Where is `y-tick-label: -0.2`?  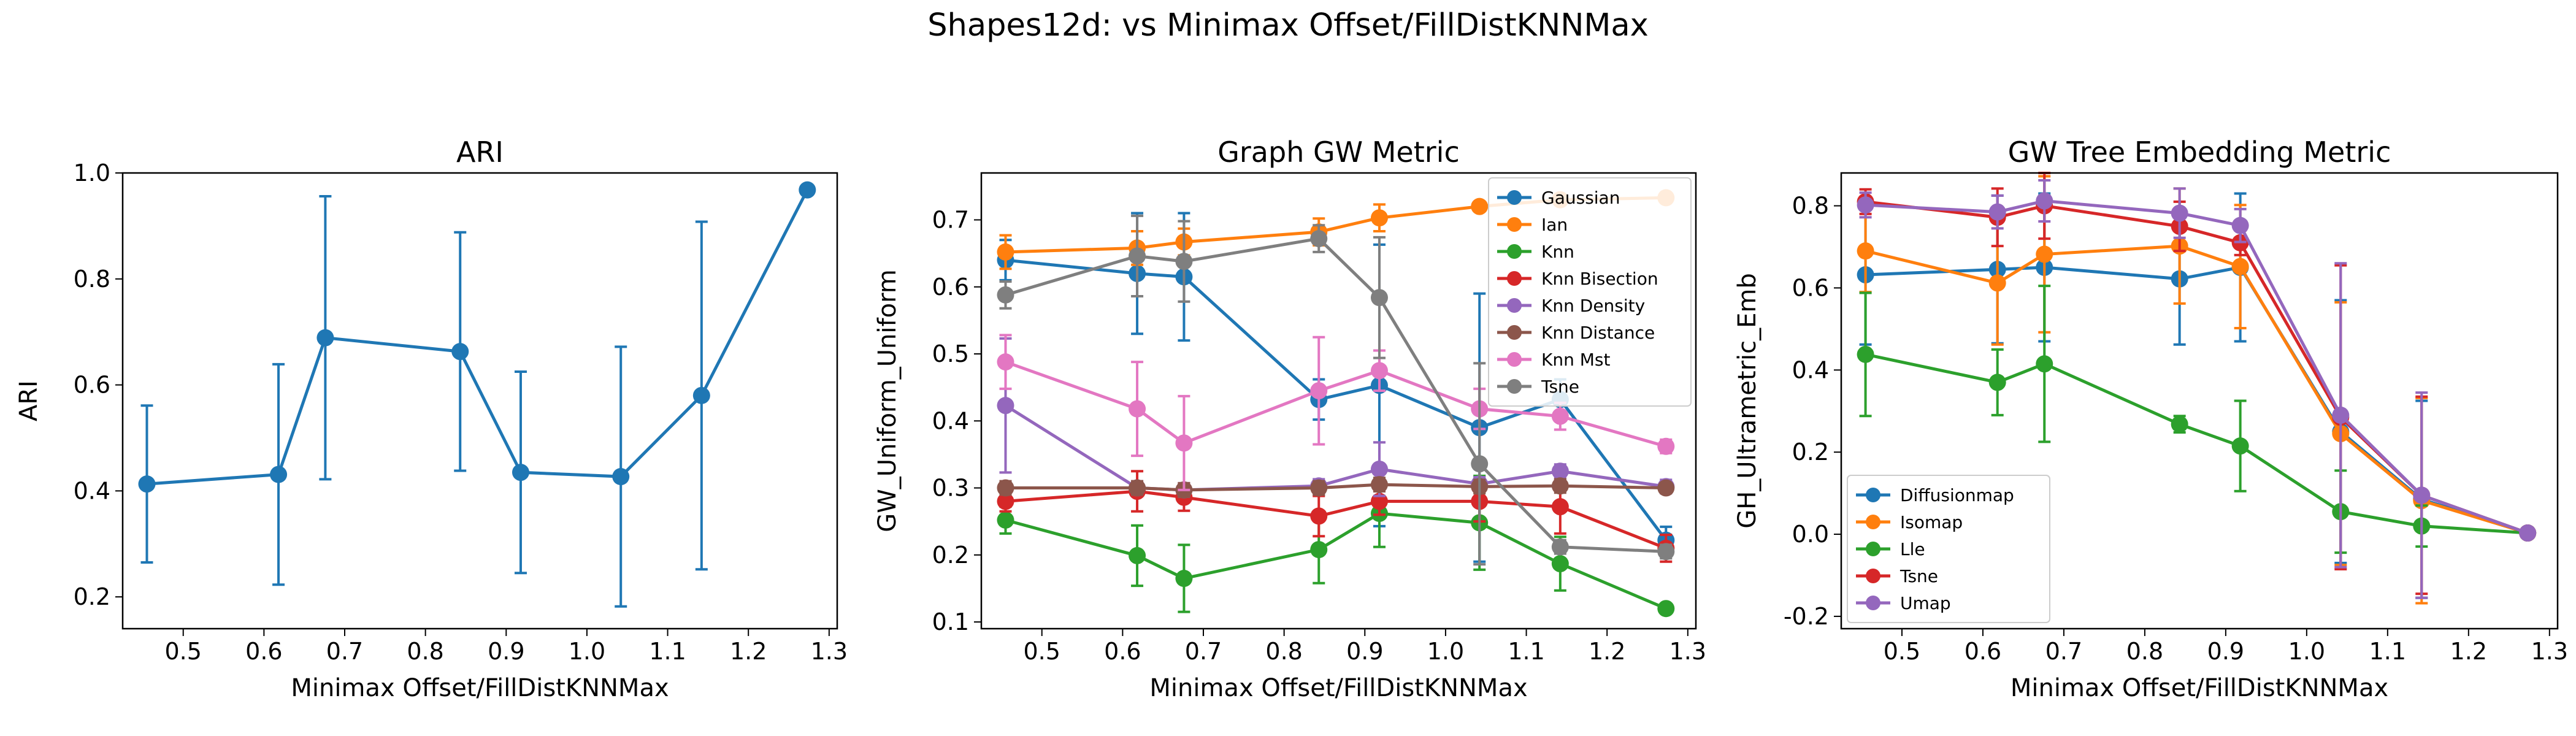 y-tick-label: -0.2 is located at coordinates (1806, 616).